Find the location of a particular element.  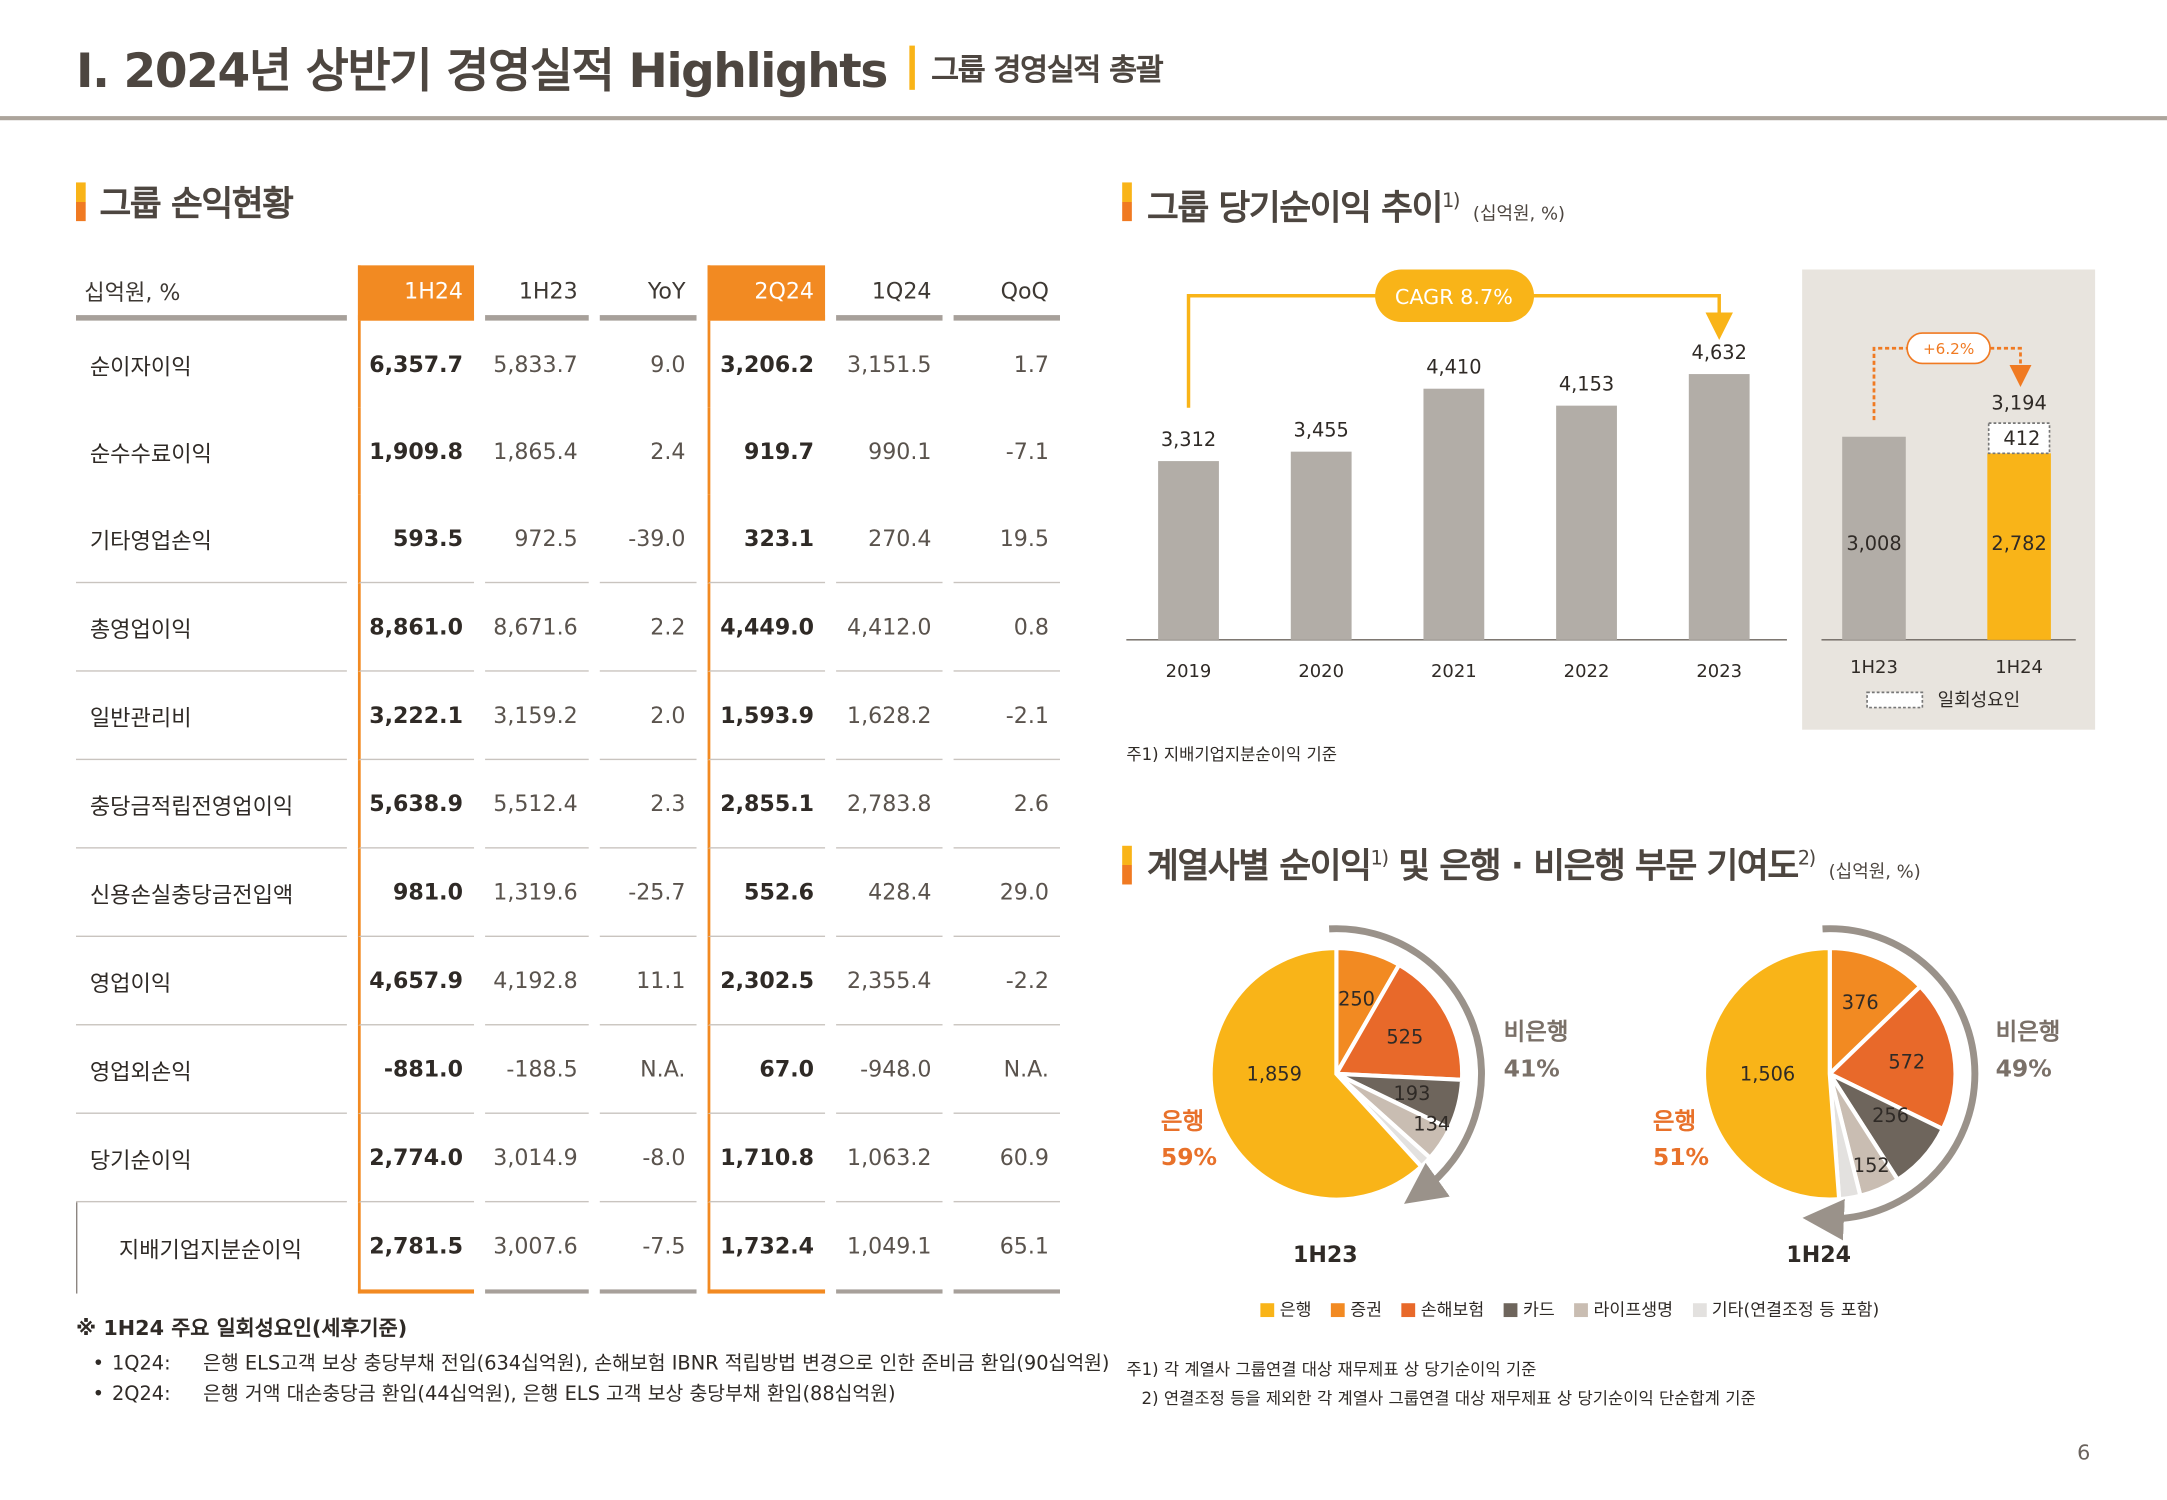

cell-yoy: -7.5 is located at coordinates (648, 1248).